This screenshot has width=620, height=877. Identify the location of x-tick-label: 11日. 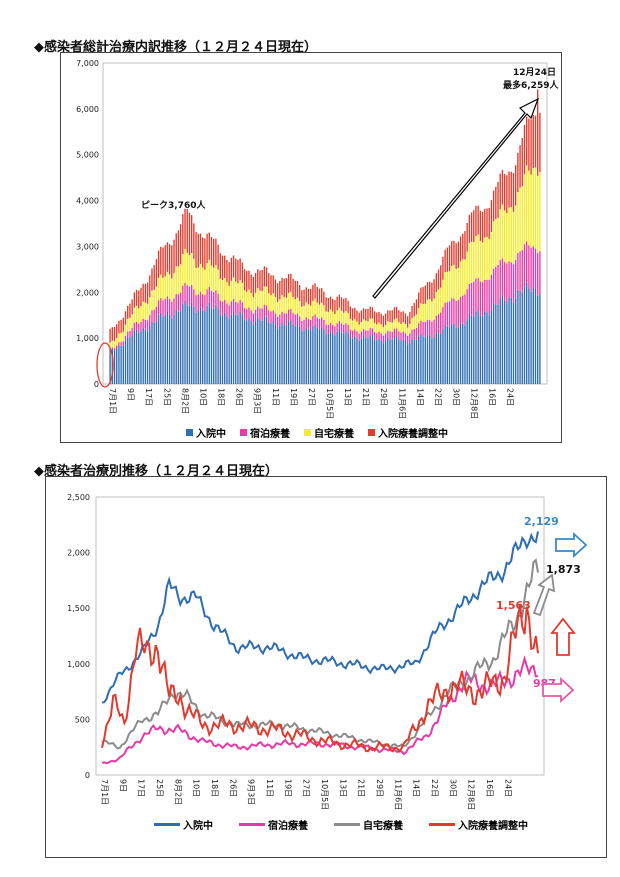
(275, 397).